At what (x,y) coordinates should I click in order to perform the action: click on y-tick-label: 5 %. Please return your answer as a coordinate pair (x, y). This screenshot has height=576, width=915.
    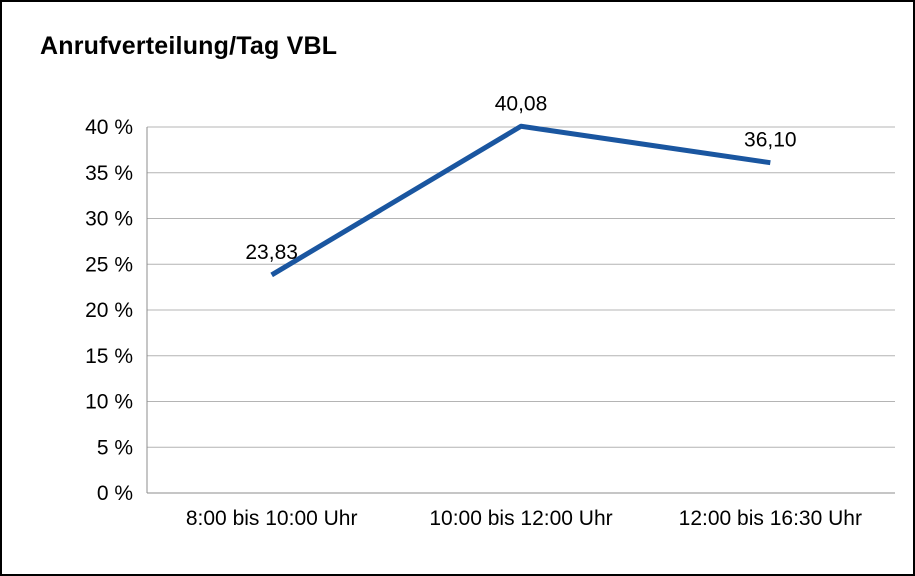
    Looking at the image, I should click on (115, 447).